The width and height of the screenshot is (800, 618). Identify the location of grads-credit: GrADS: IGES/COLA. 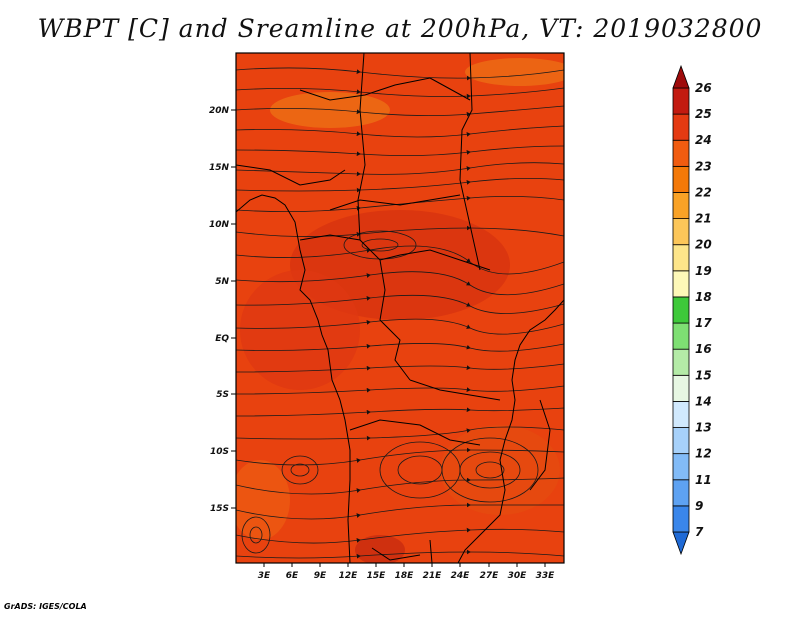
(45, 606).